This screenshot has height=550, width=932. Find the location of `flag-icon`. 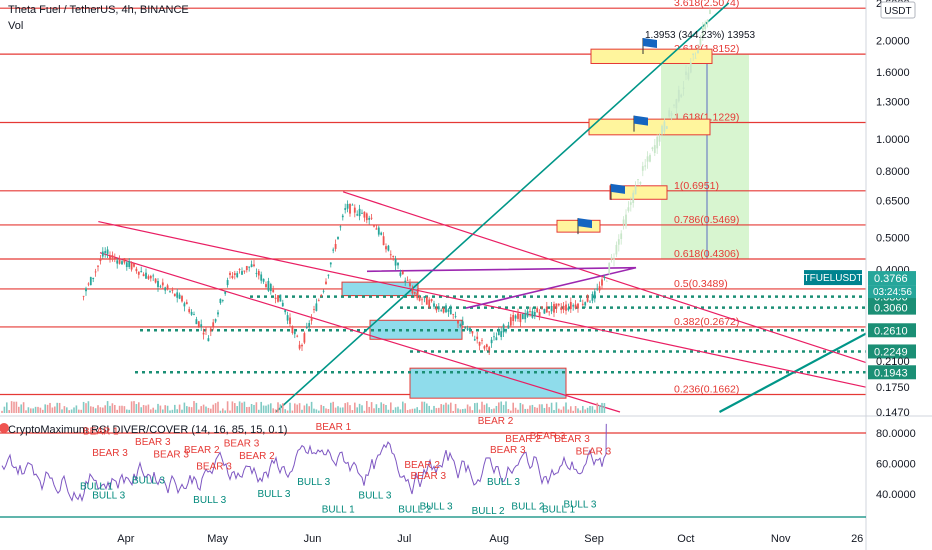

flag-icon is located at coordinates (618, 188).